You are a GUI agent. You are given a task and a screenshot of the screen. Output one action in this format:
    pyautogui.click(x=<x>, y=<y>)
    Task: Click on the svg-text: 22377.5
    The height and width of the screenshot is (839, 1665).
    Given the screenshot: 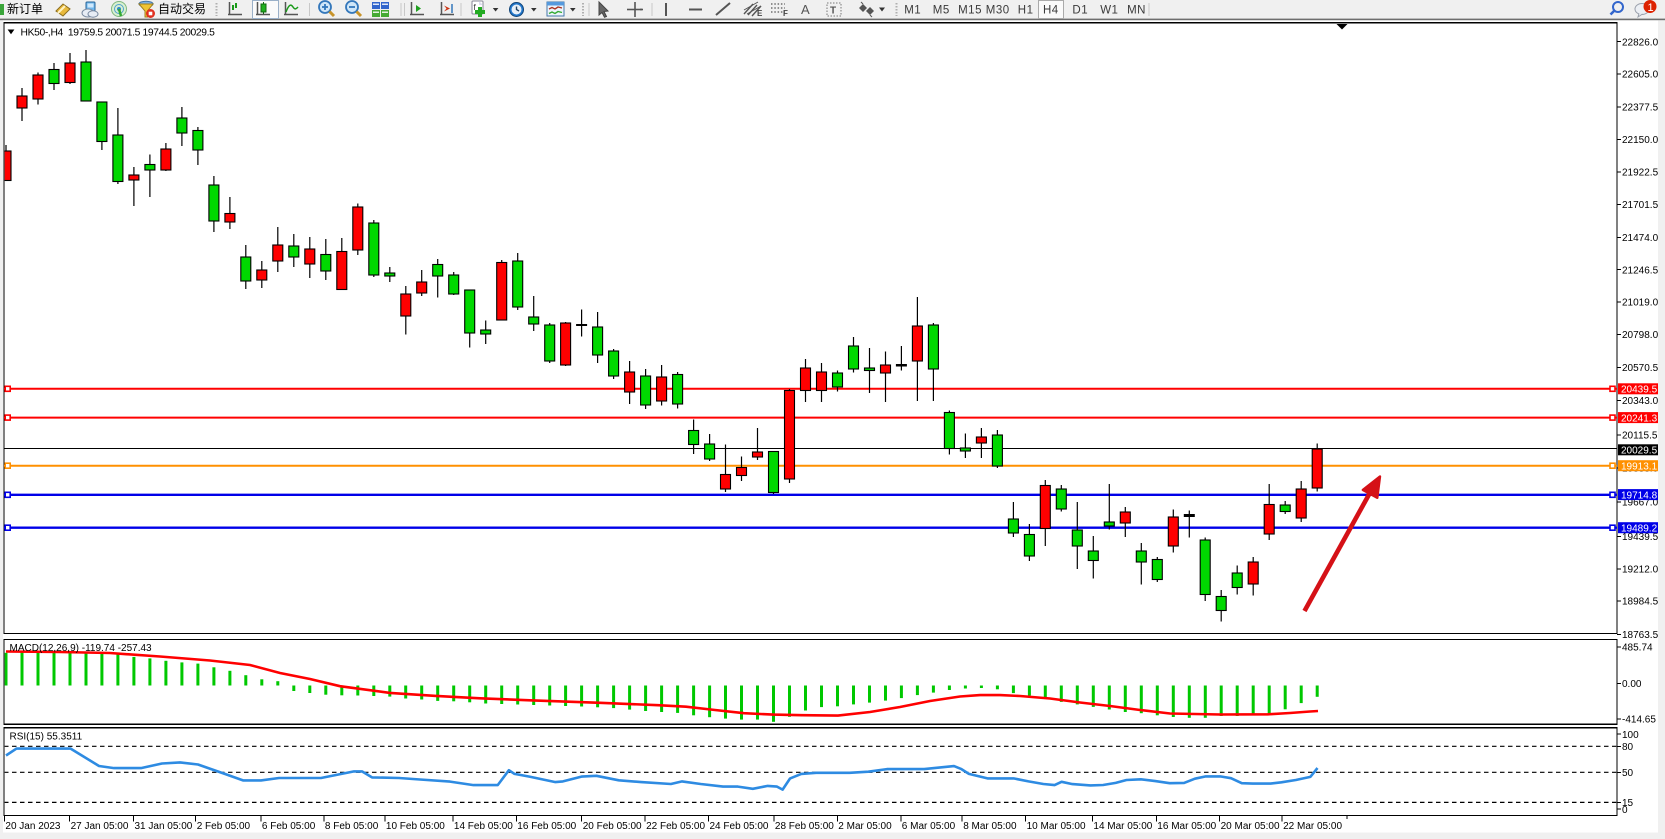 What is the action you would take?
    pyautogui.click(x=1640, y=108)
    